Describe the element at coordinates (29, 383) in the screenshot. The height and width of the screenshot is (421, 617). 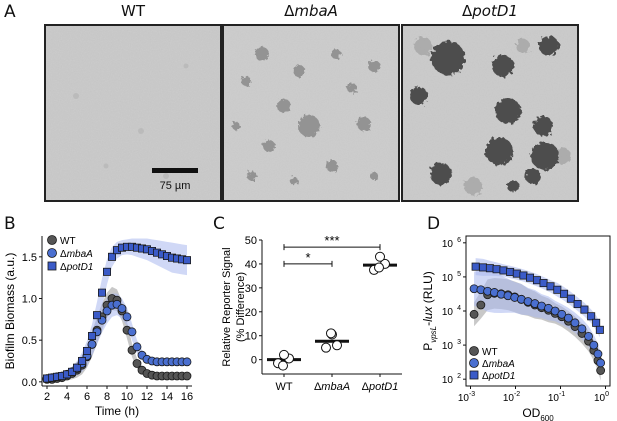
I see `y-tick-label: 0.0` at that location.